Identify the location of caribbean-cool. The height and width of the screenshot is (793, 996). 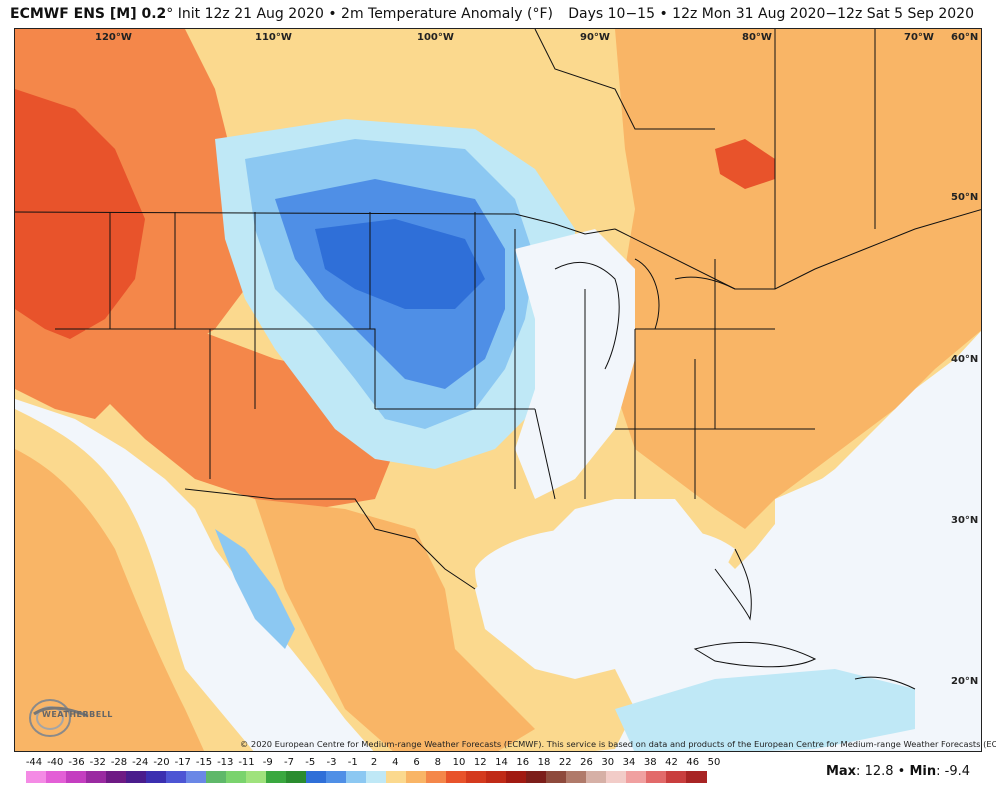
(765, 710).